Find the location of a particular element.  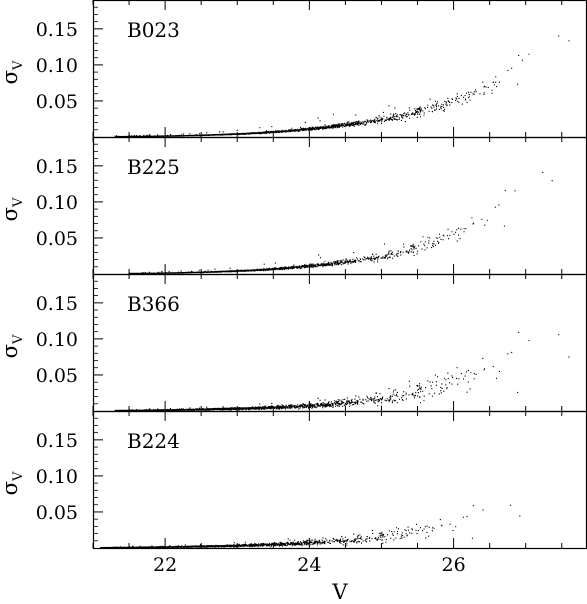

data-points-b224 is located at coordinates (310, 526).